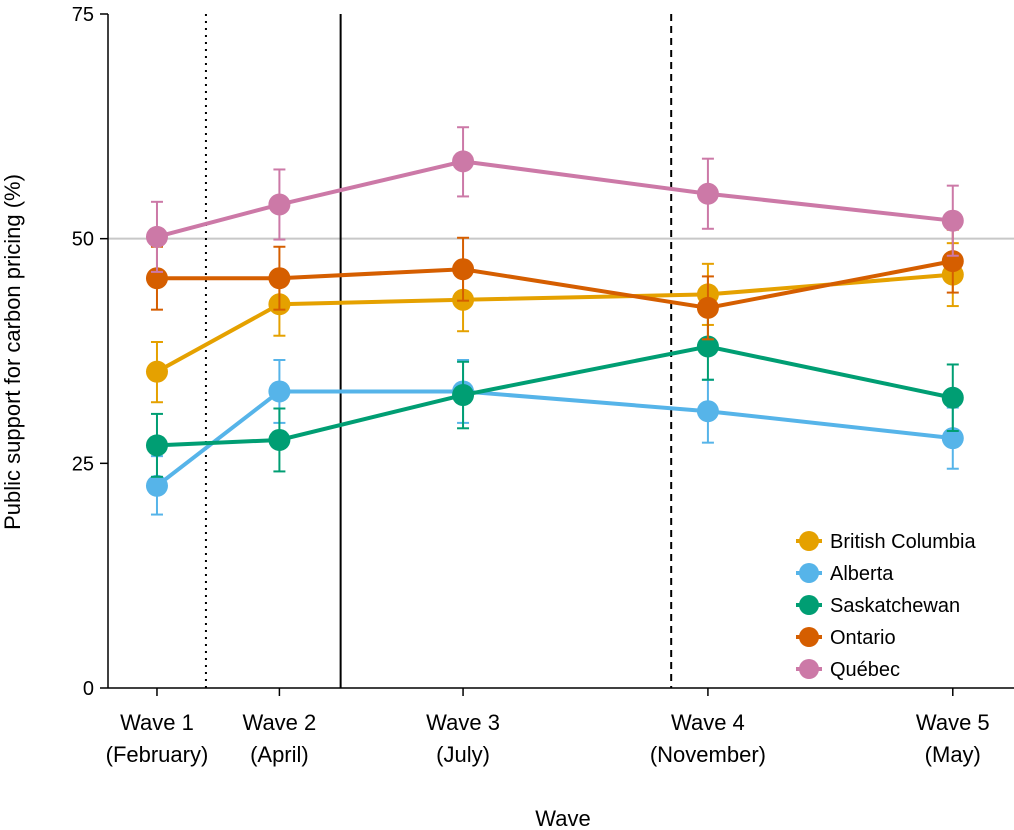 The width and height of the screenshot is (1014, 830). I want to click on legend-item: British Columbia, so click(886, 542).